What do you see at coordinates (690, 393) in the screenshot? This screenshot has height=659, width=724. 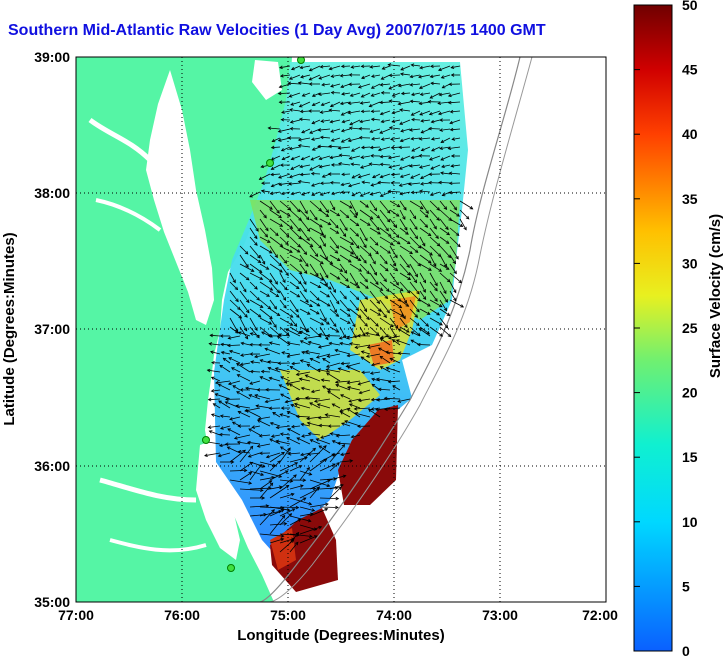 I see `colorbar-tick-label: 20` at bounding box center [690, 393].